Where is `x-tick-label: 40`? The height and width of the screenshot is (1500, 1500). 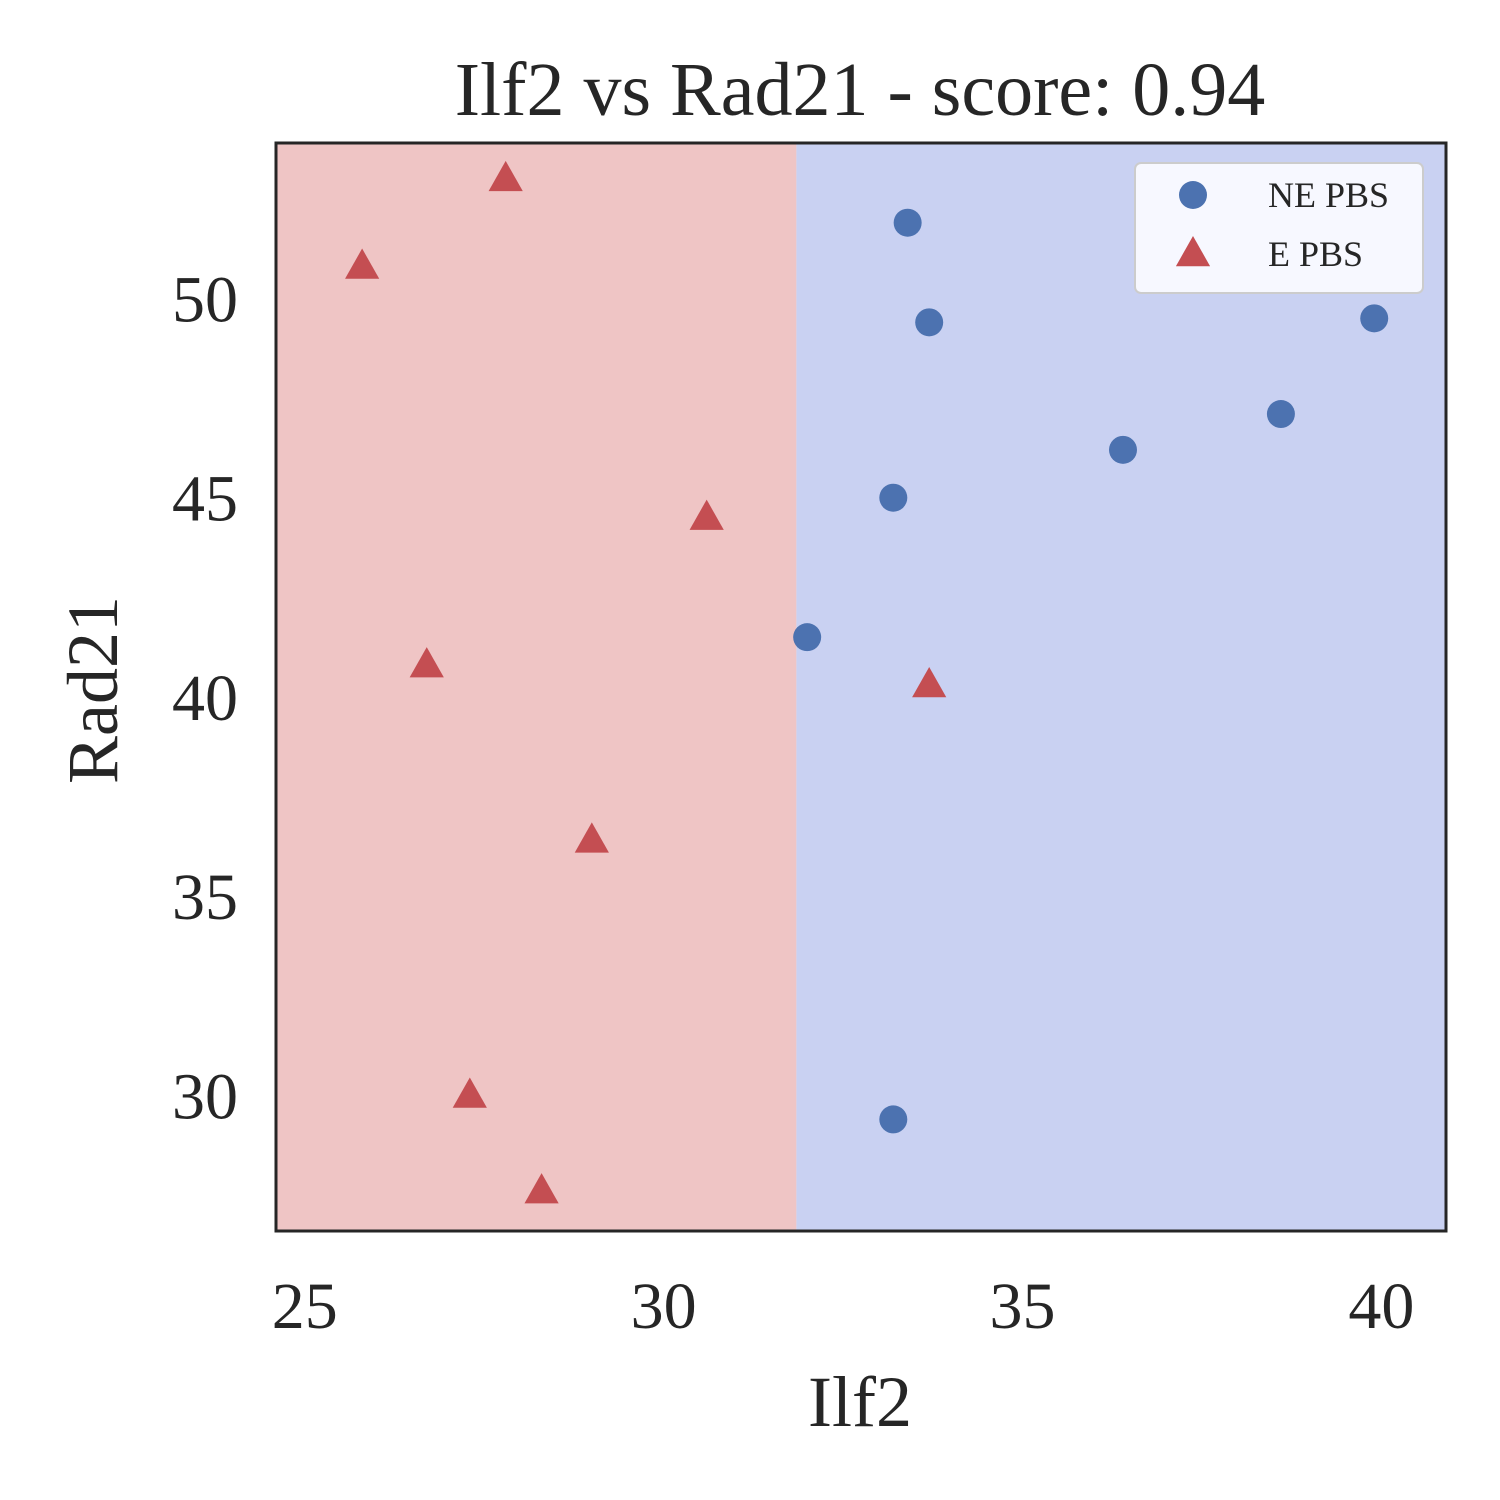 x-tick-label: 40 is located at coordinates (1381, 1306).